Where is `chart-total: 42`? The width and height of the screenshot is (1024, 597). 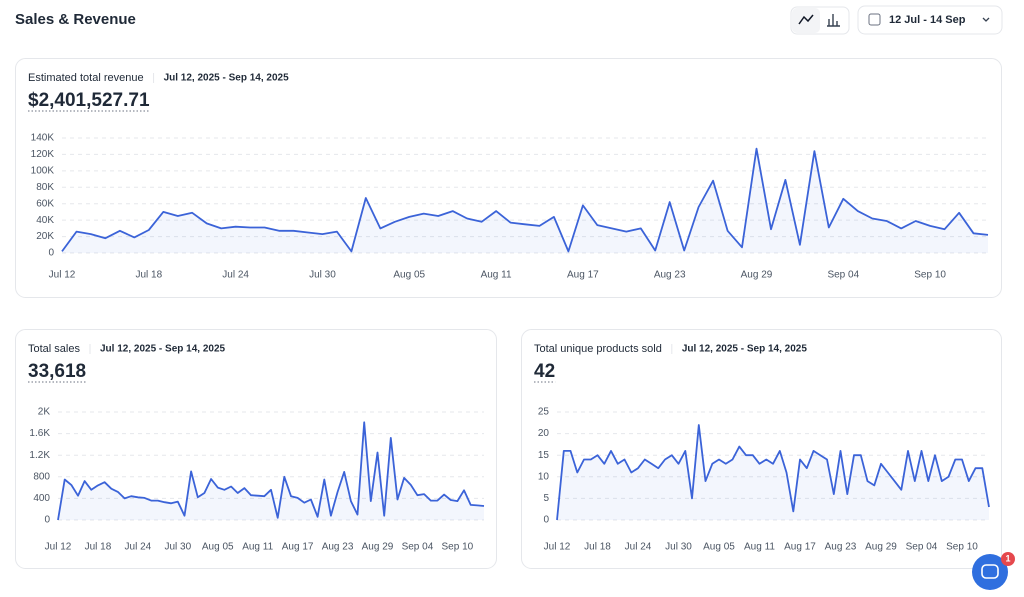
chart-total: 42 is located at coordinates (544, 371).